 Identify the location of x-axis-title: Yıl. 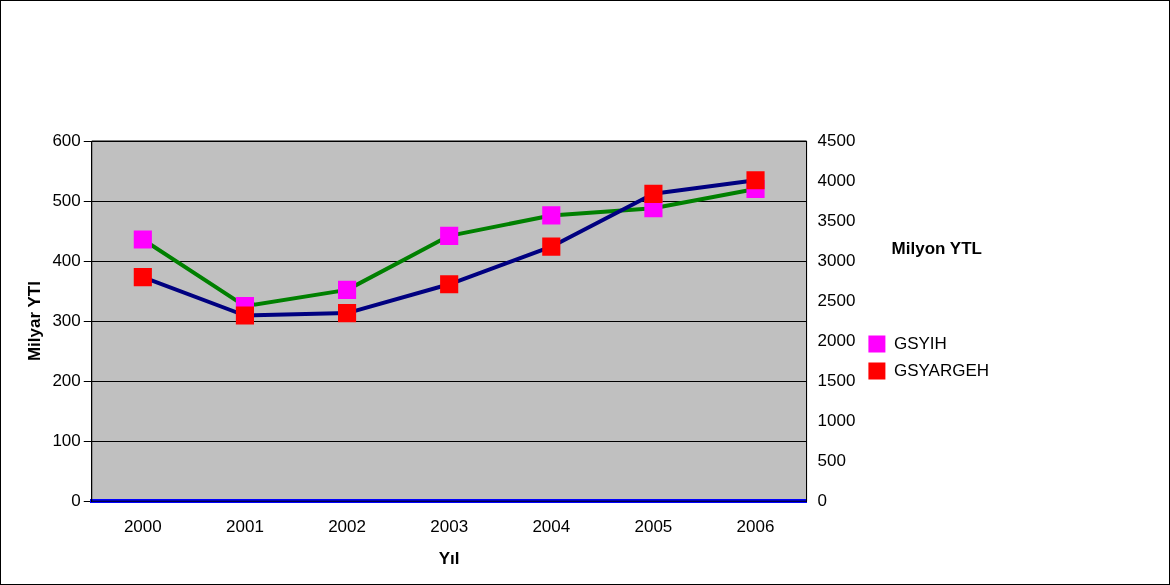
(449, 559).